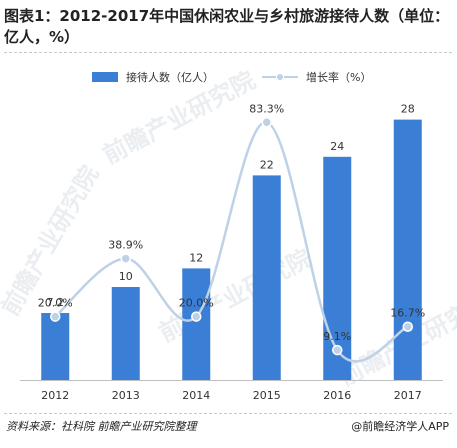  What do you see at coordinates (196, 257) in the screenshot?
I see `bar-value-label-2014: 12` at bounding box center [196, 257].